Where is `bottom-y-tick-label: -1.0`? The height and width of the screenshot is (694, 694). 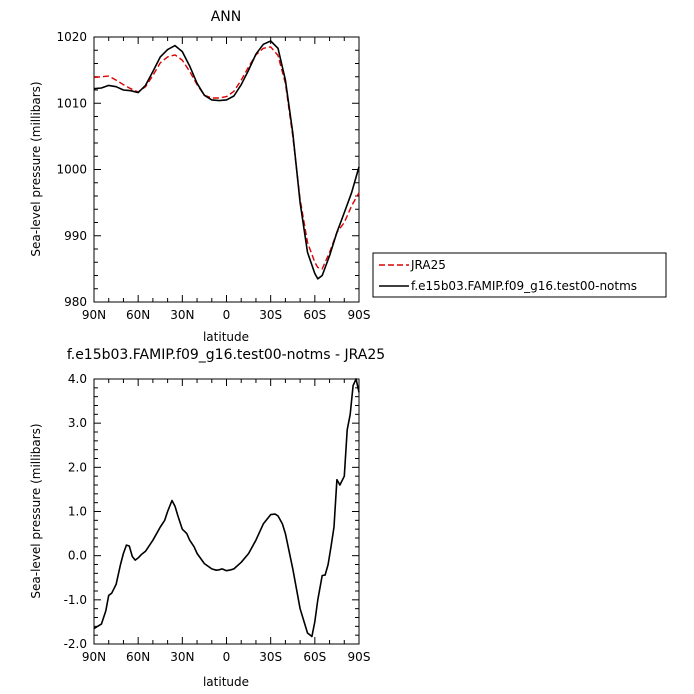
bottom-y-tick-label: -1.0 is located at coordinates (75, 600).